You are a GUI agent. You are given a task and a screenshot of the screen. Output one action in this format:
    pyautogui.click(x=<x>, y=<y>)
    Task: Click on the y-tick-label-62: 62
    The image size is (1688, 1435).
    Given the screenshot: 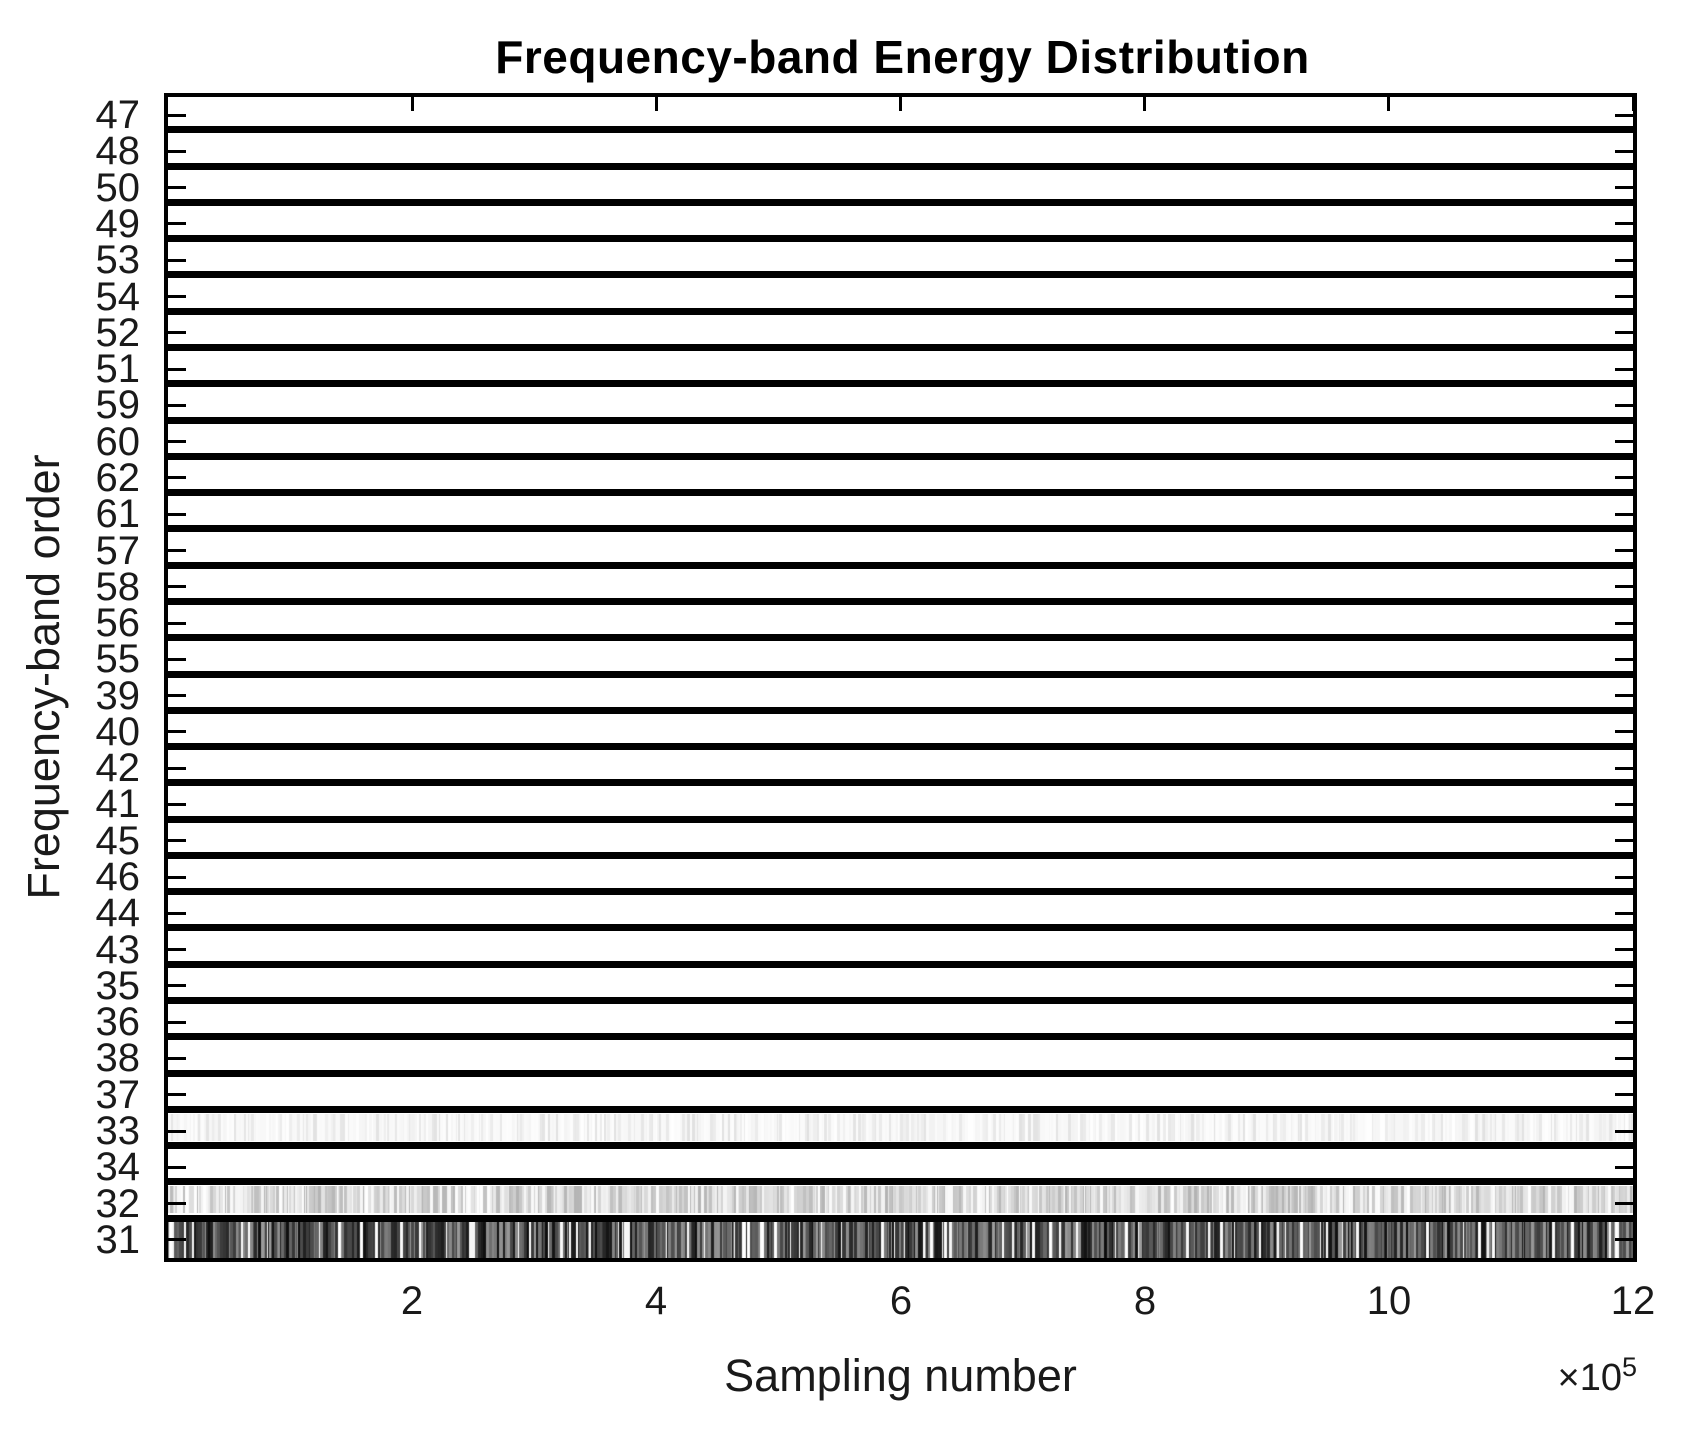 What is the action you would take?
    pyautogui.click(x=118, y=478)
    